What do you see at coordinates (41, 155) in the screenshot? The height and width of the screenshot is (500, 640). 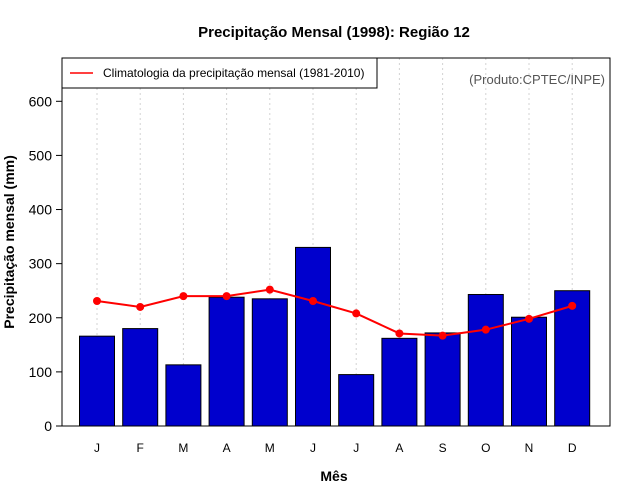 I see `y-tick-label: 500` at bounding box center [41, 155].